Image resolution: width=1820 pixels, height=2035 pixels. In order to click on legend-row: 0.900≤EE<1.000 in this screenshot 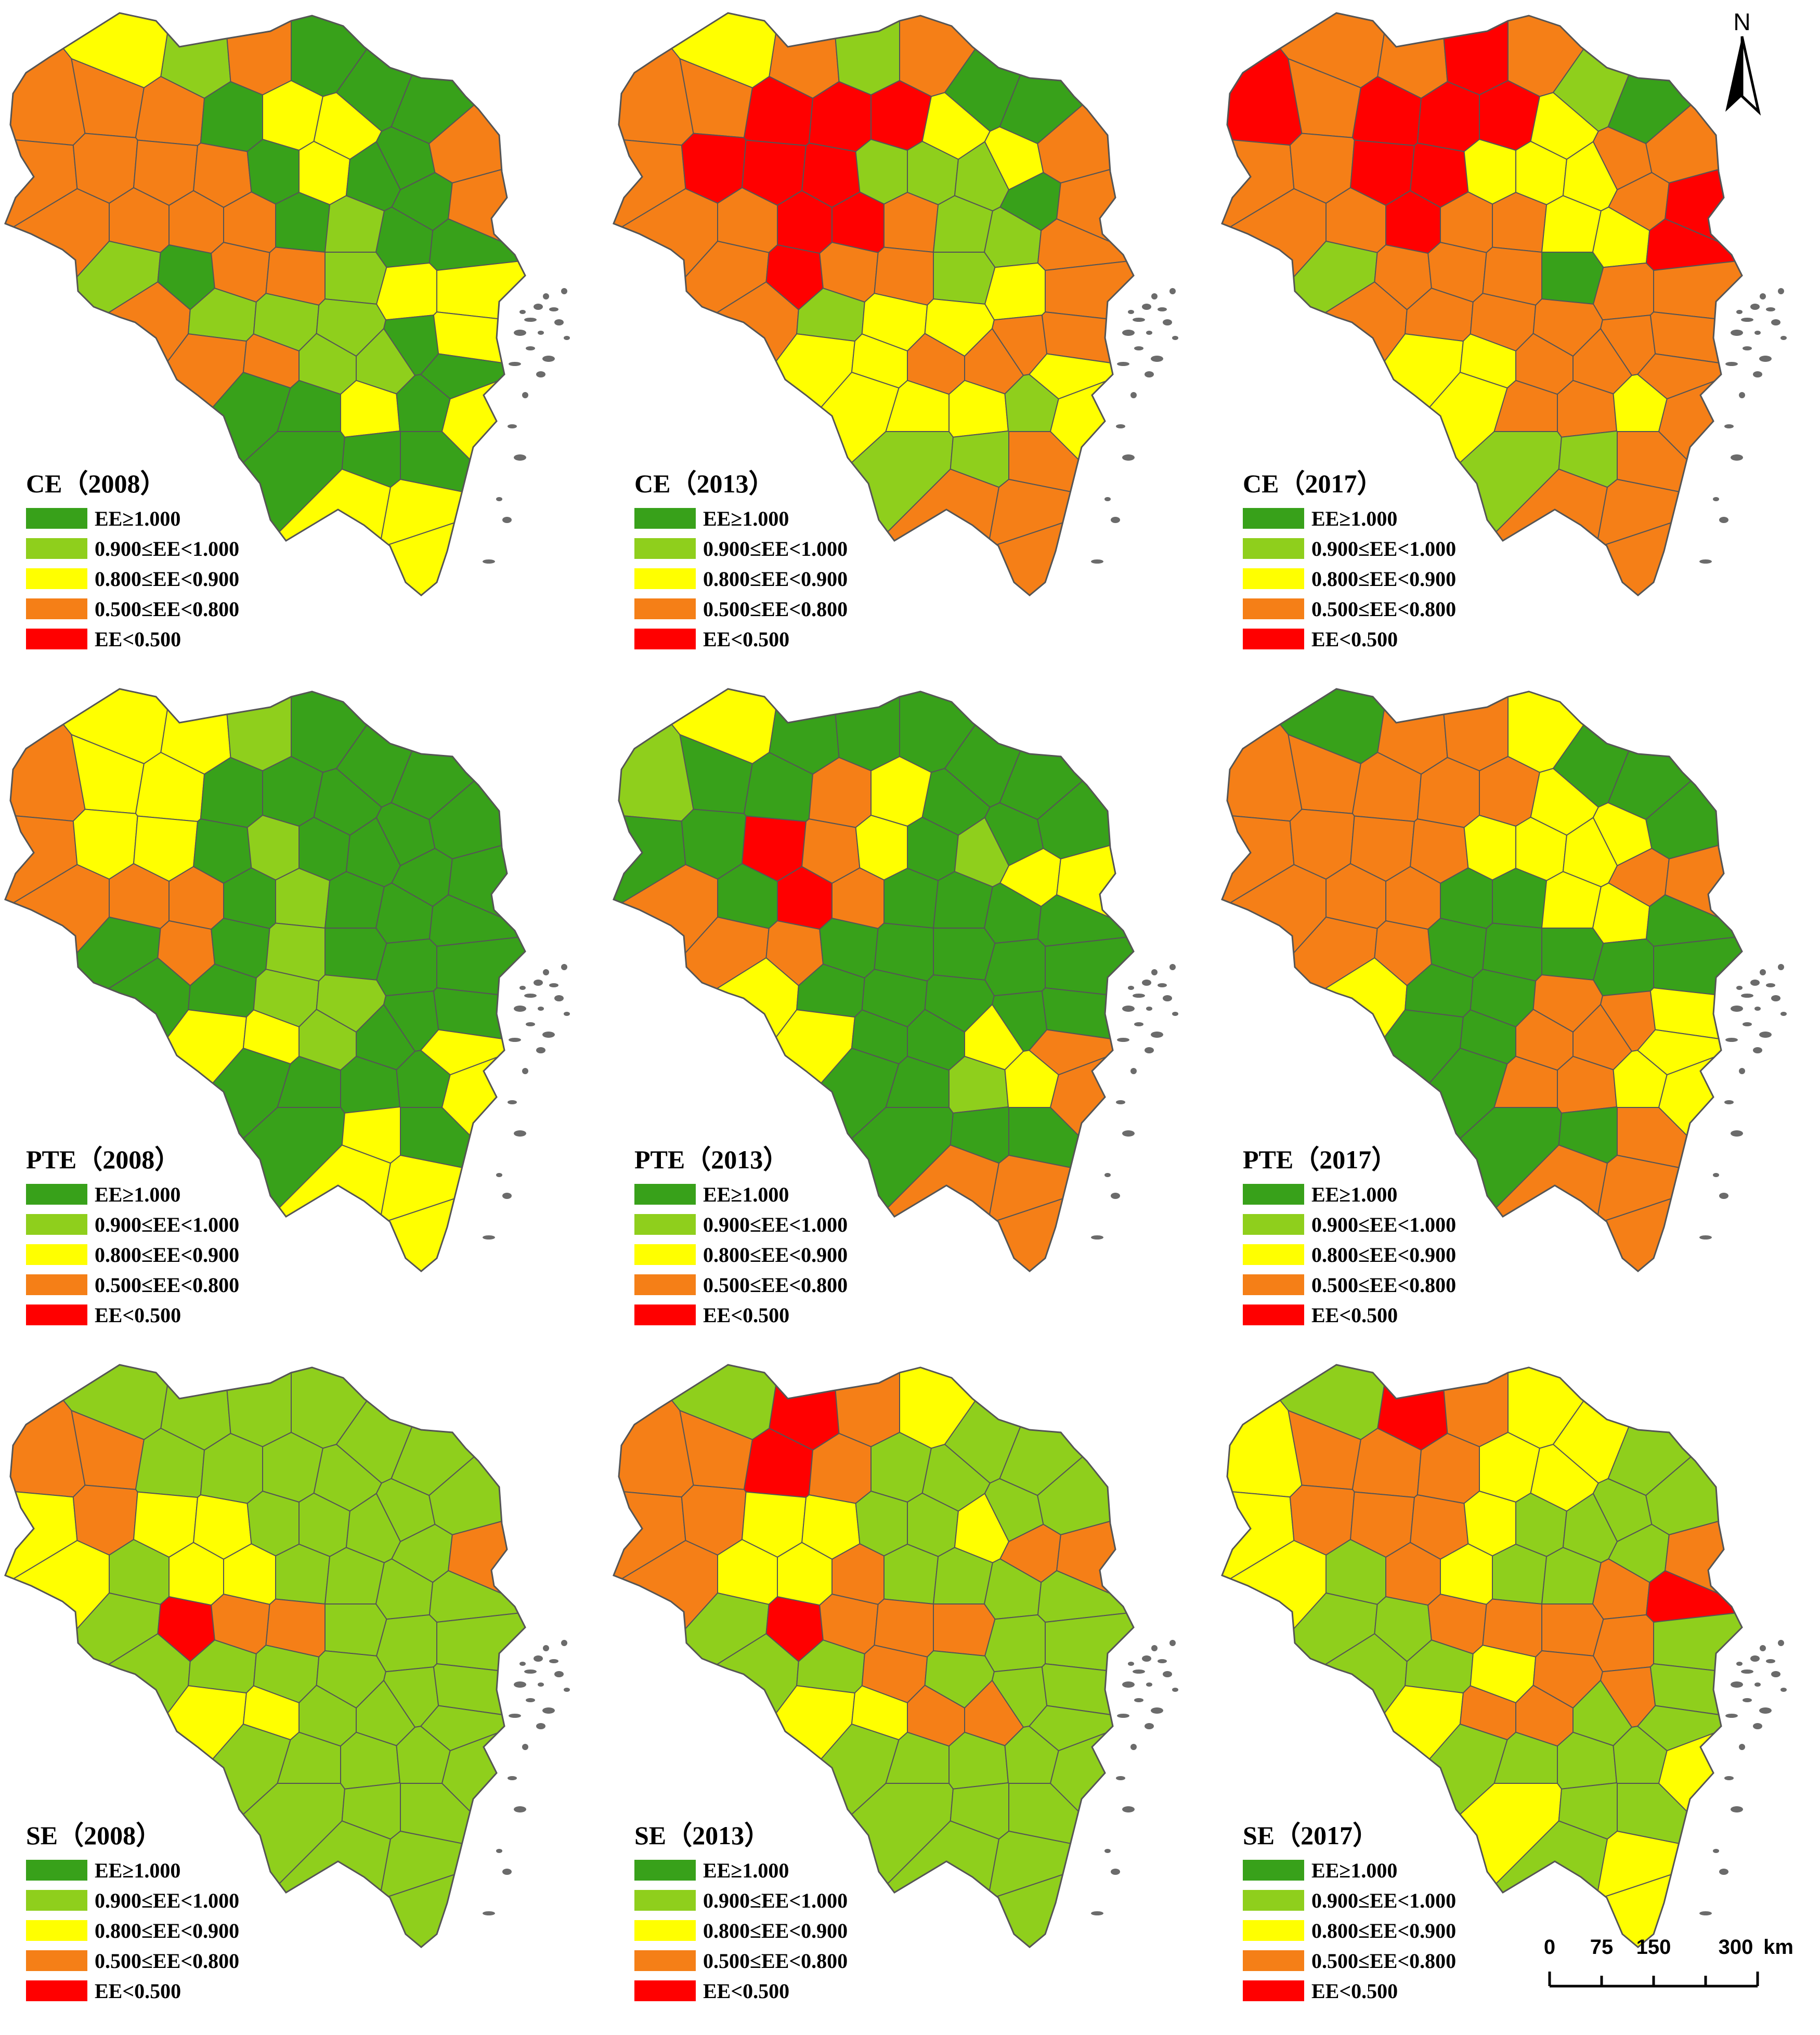, I will do `click(780, 1900)`.